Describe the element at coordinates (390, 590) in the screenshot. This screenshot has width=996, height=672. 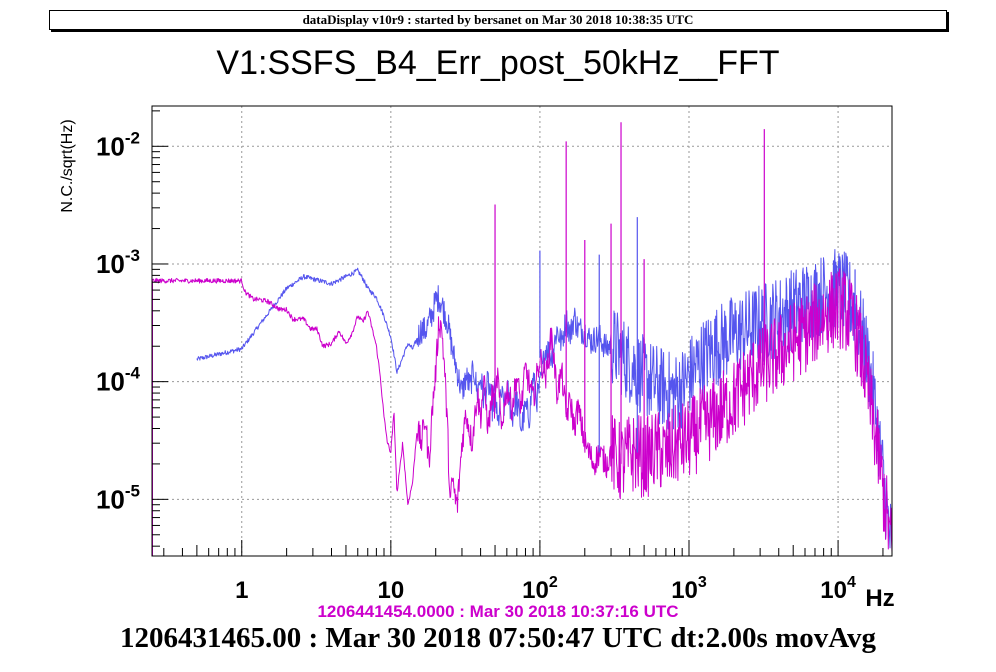
I see `x-tick-label: 10` at that location.